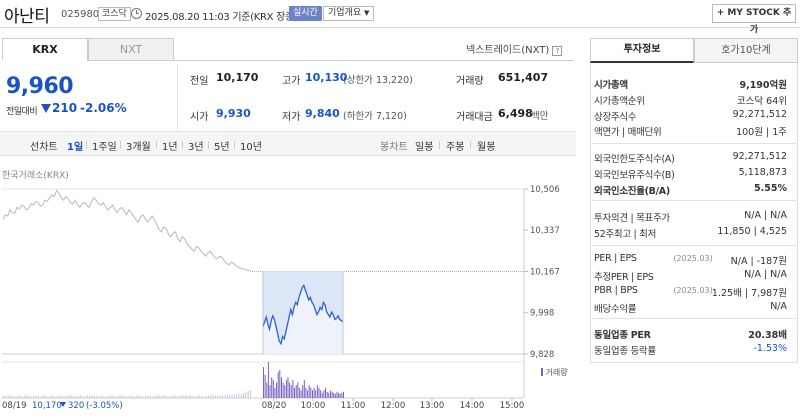  What do you see at coordinates (542, 314) in the screenshot?
I see `y-tick-label: 9,998` at bounding box center [542, 314].